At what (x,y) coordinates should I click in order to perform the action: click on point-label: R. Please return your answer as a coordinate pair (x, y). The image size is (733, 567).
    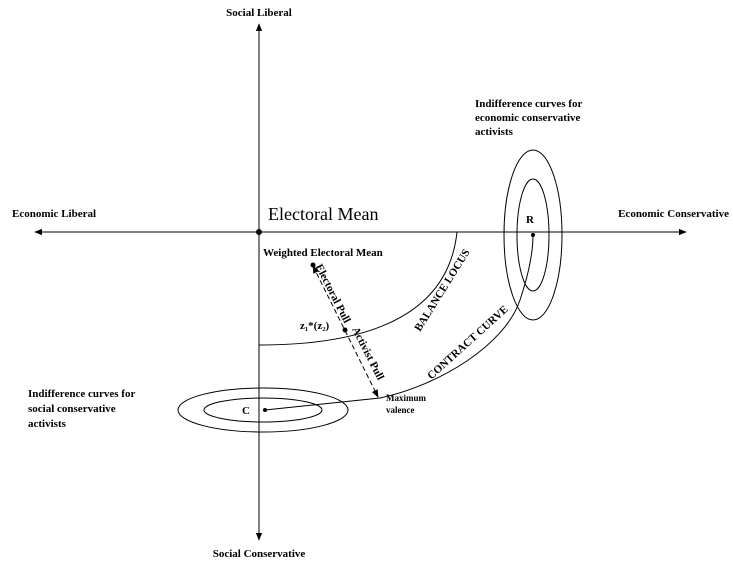
    Looking at the image, I should click on (530, 220).